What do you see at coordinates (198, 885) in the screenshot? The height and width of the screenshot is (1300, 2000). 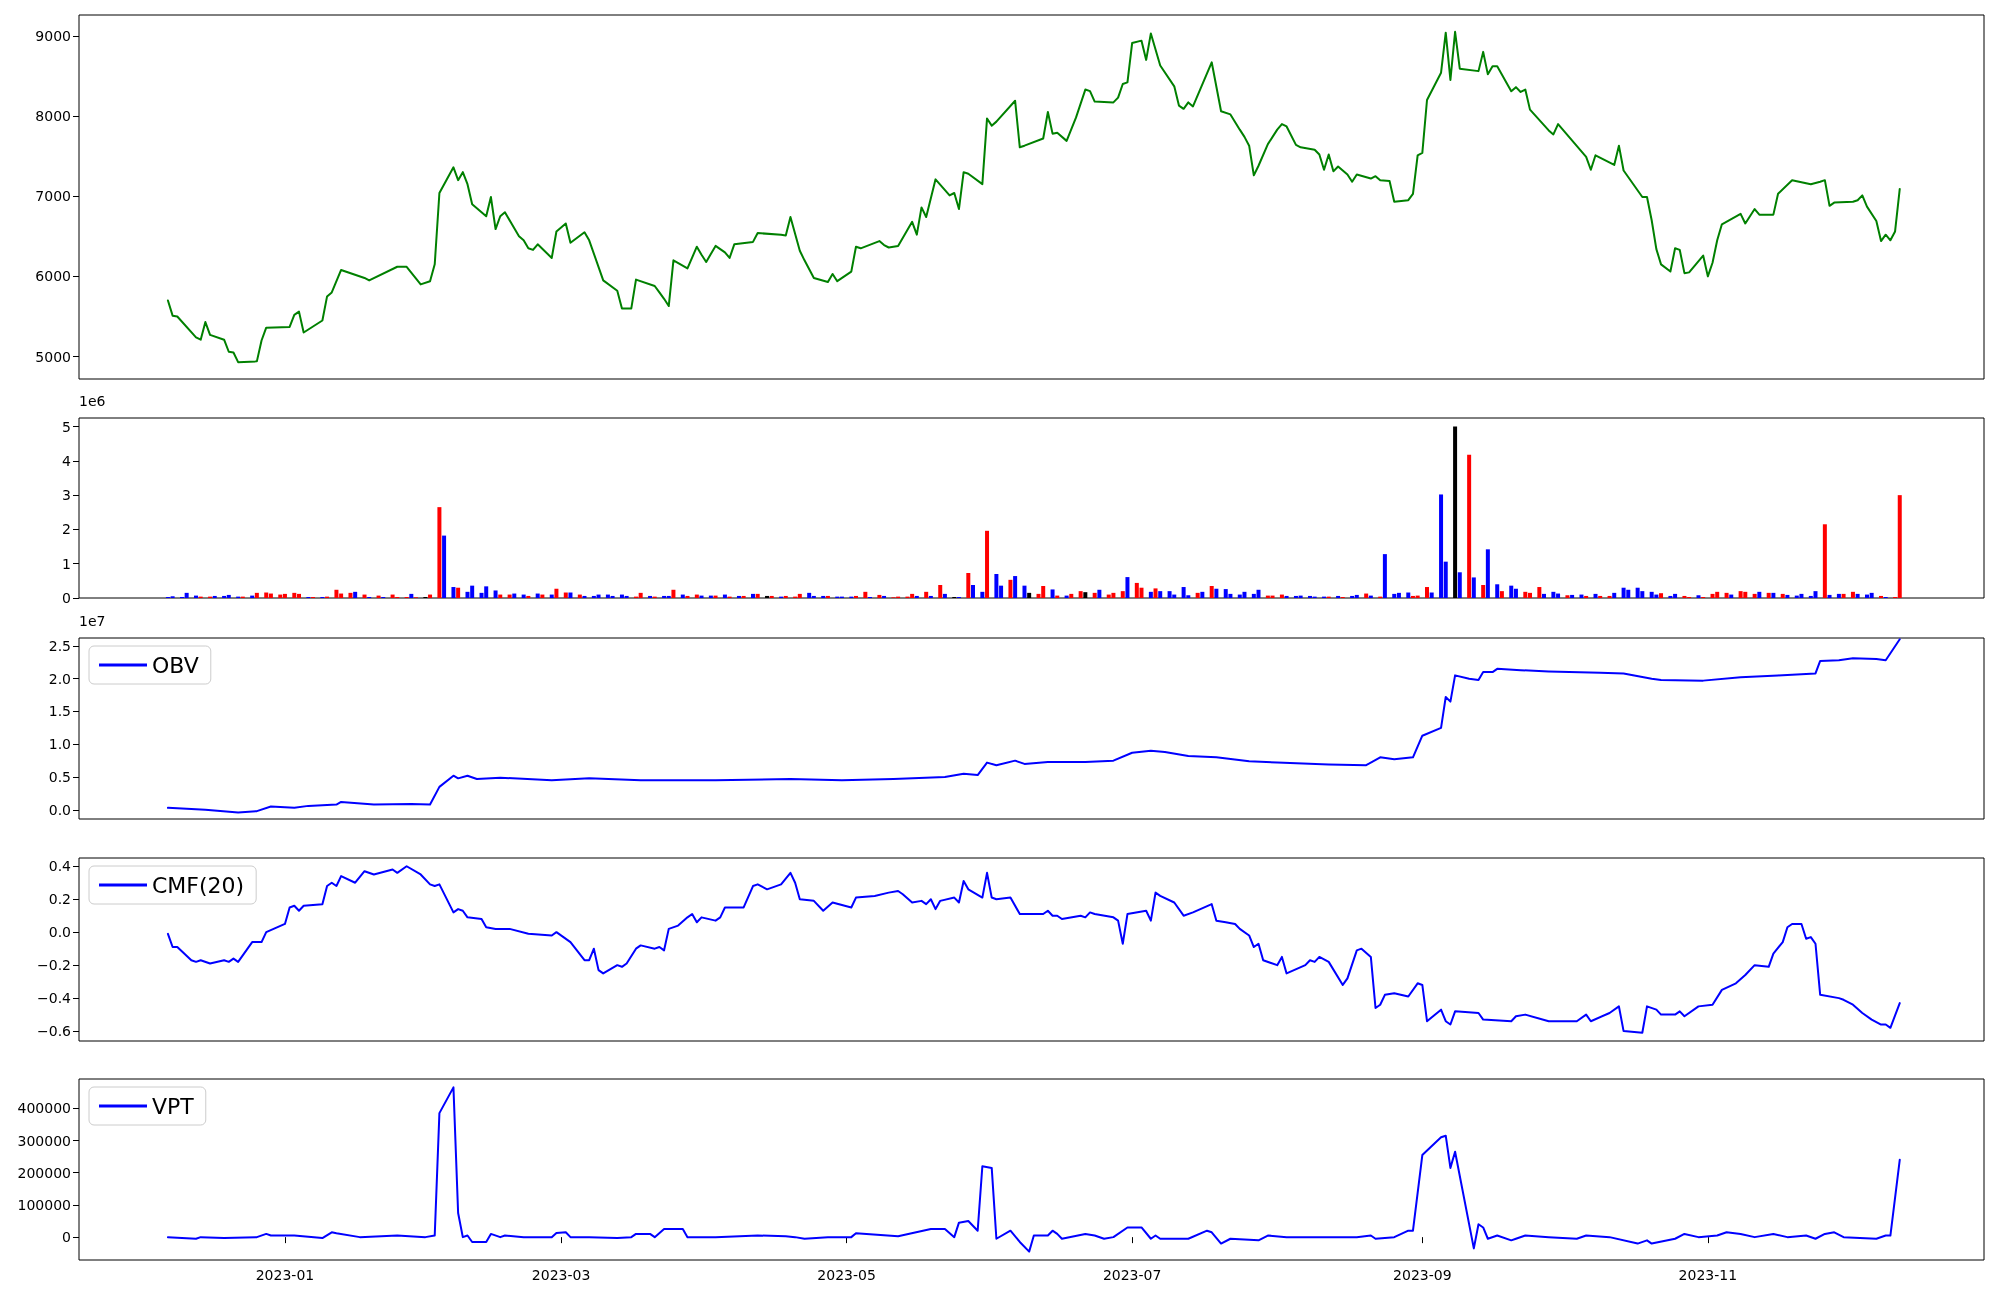 I see `legend-label: CMF(20)` at bounding box center [198, 885].